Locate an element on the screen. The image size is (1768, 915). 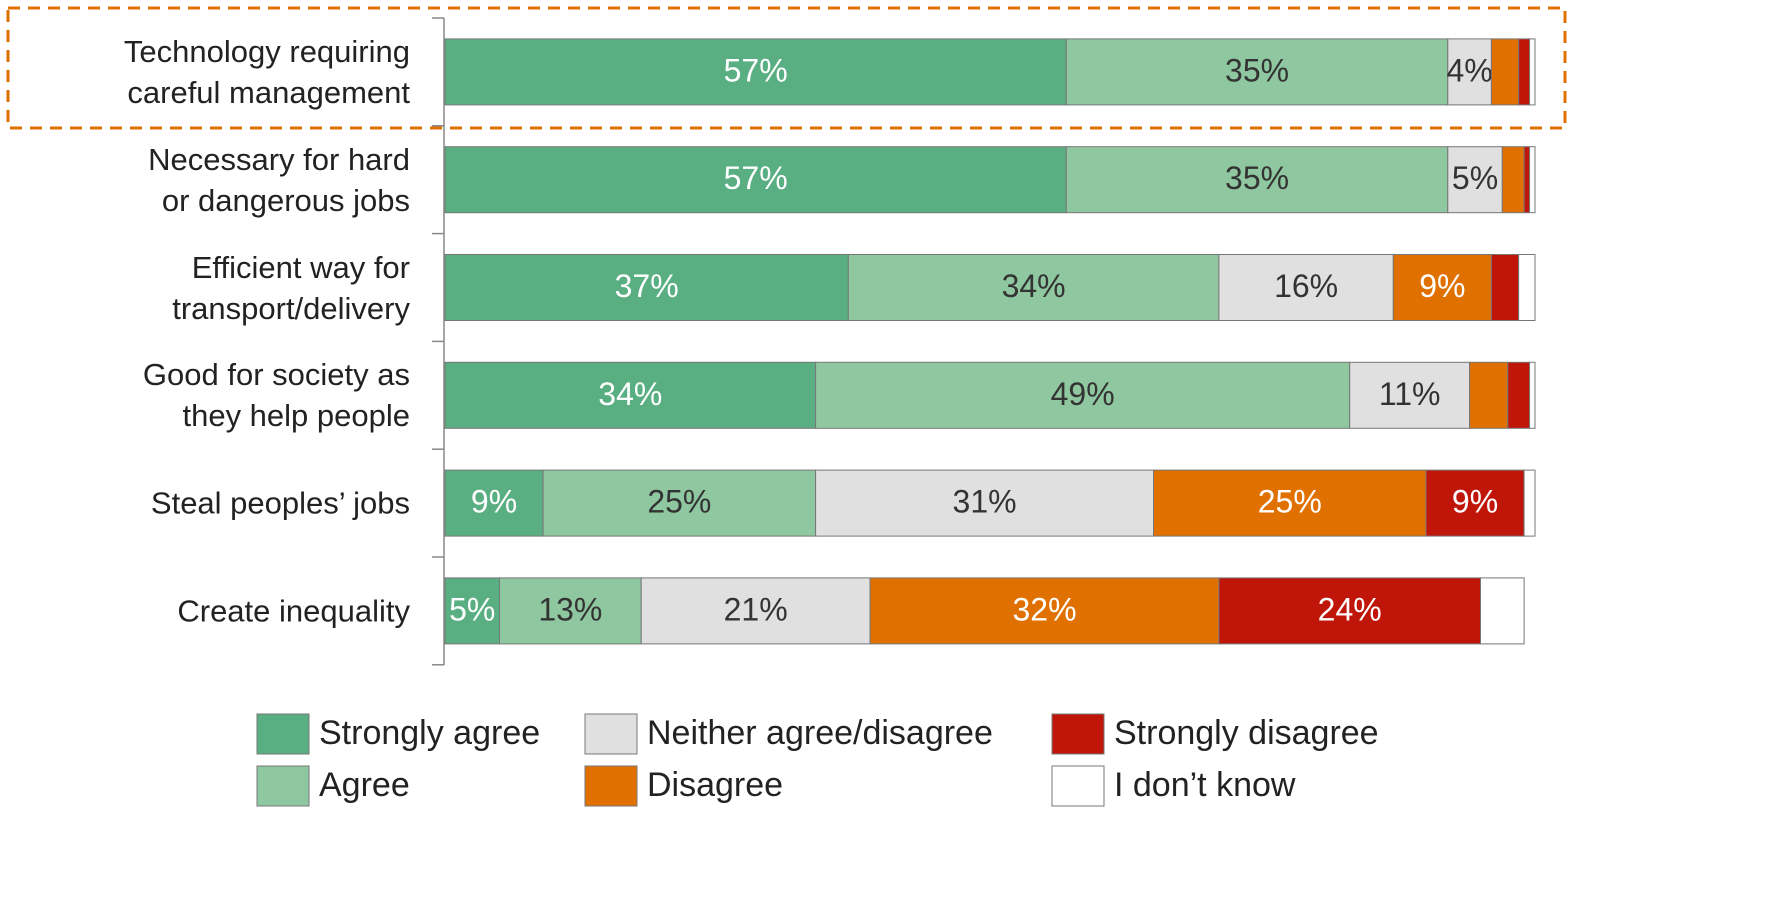
data-label: 16% is located at coordinates (1306, 286).